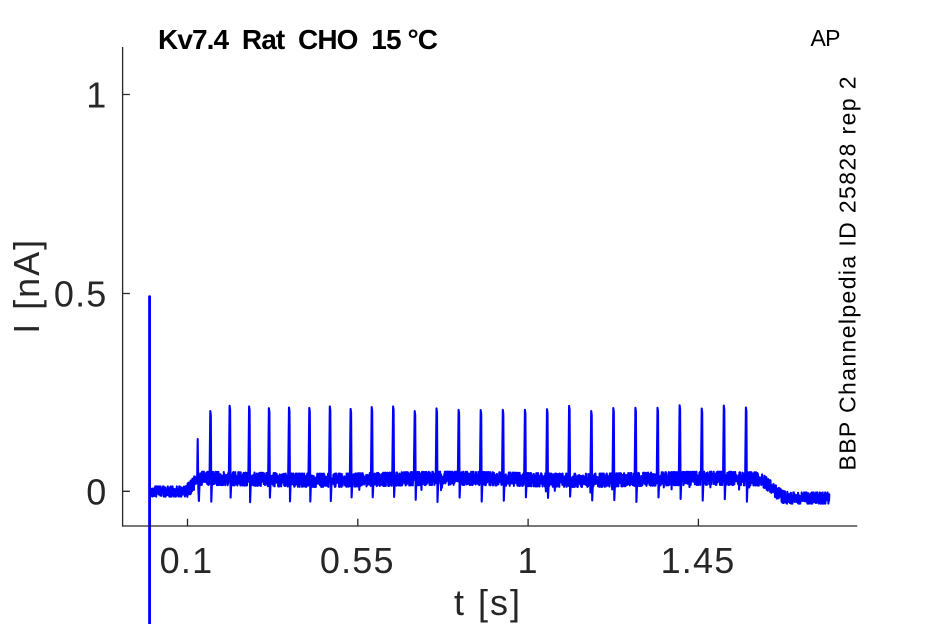  Describe the element at coordinates (81, 294) in the screenshot. I see `svg-text: 0.5` at that location.